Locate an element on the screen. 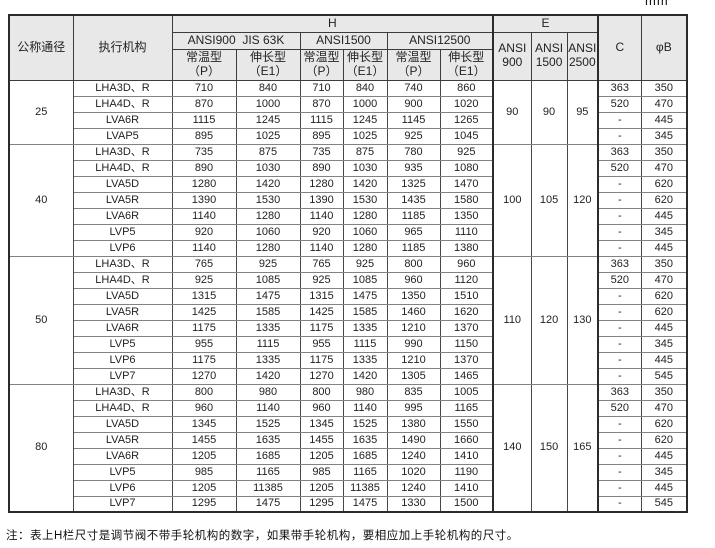 The height and width of the screenshot is (548, 715). e-value-cell: 120 is located at coordinates (549, 320).